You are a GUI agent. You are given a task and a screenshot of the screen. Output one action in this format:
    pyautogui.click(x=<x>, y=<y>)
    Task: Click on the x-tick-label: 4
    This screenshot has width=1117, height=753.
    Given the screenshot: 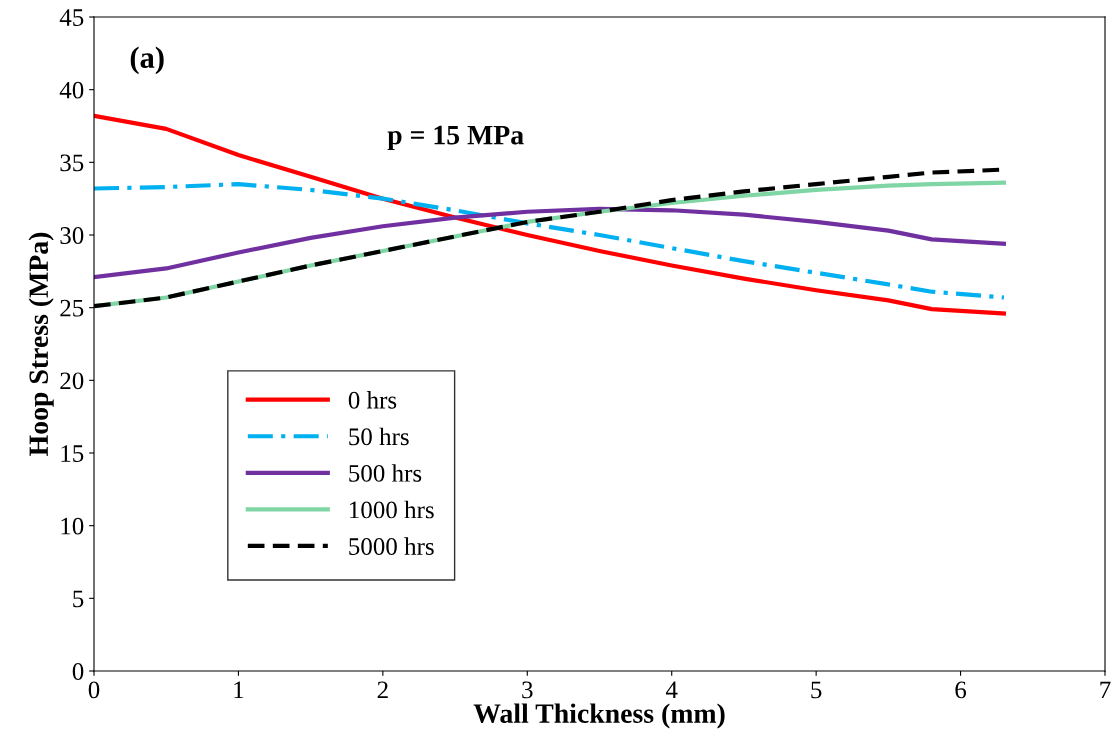 What is the action you would take?
    pyautogui.click(x=671, y=690)
    